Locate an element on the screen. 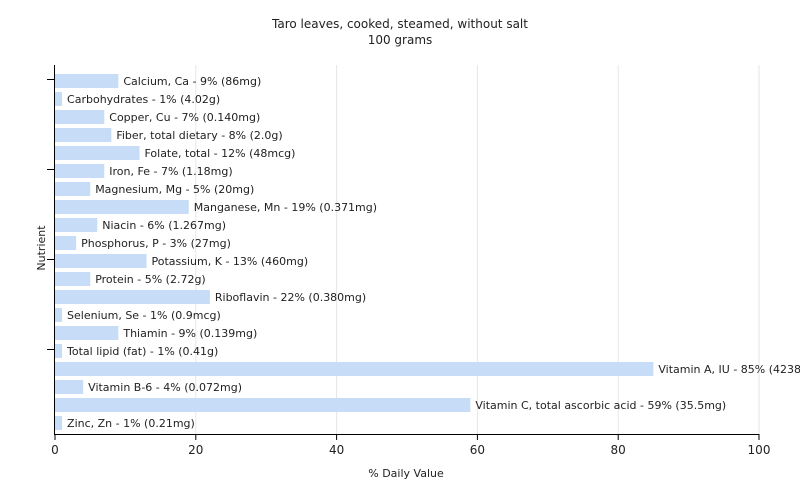  bar-label: Copper, Cu - 7% (0.140mg) is located at coordinates (184, 117).